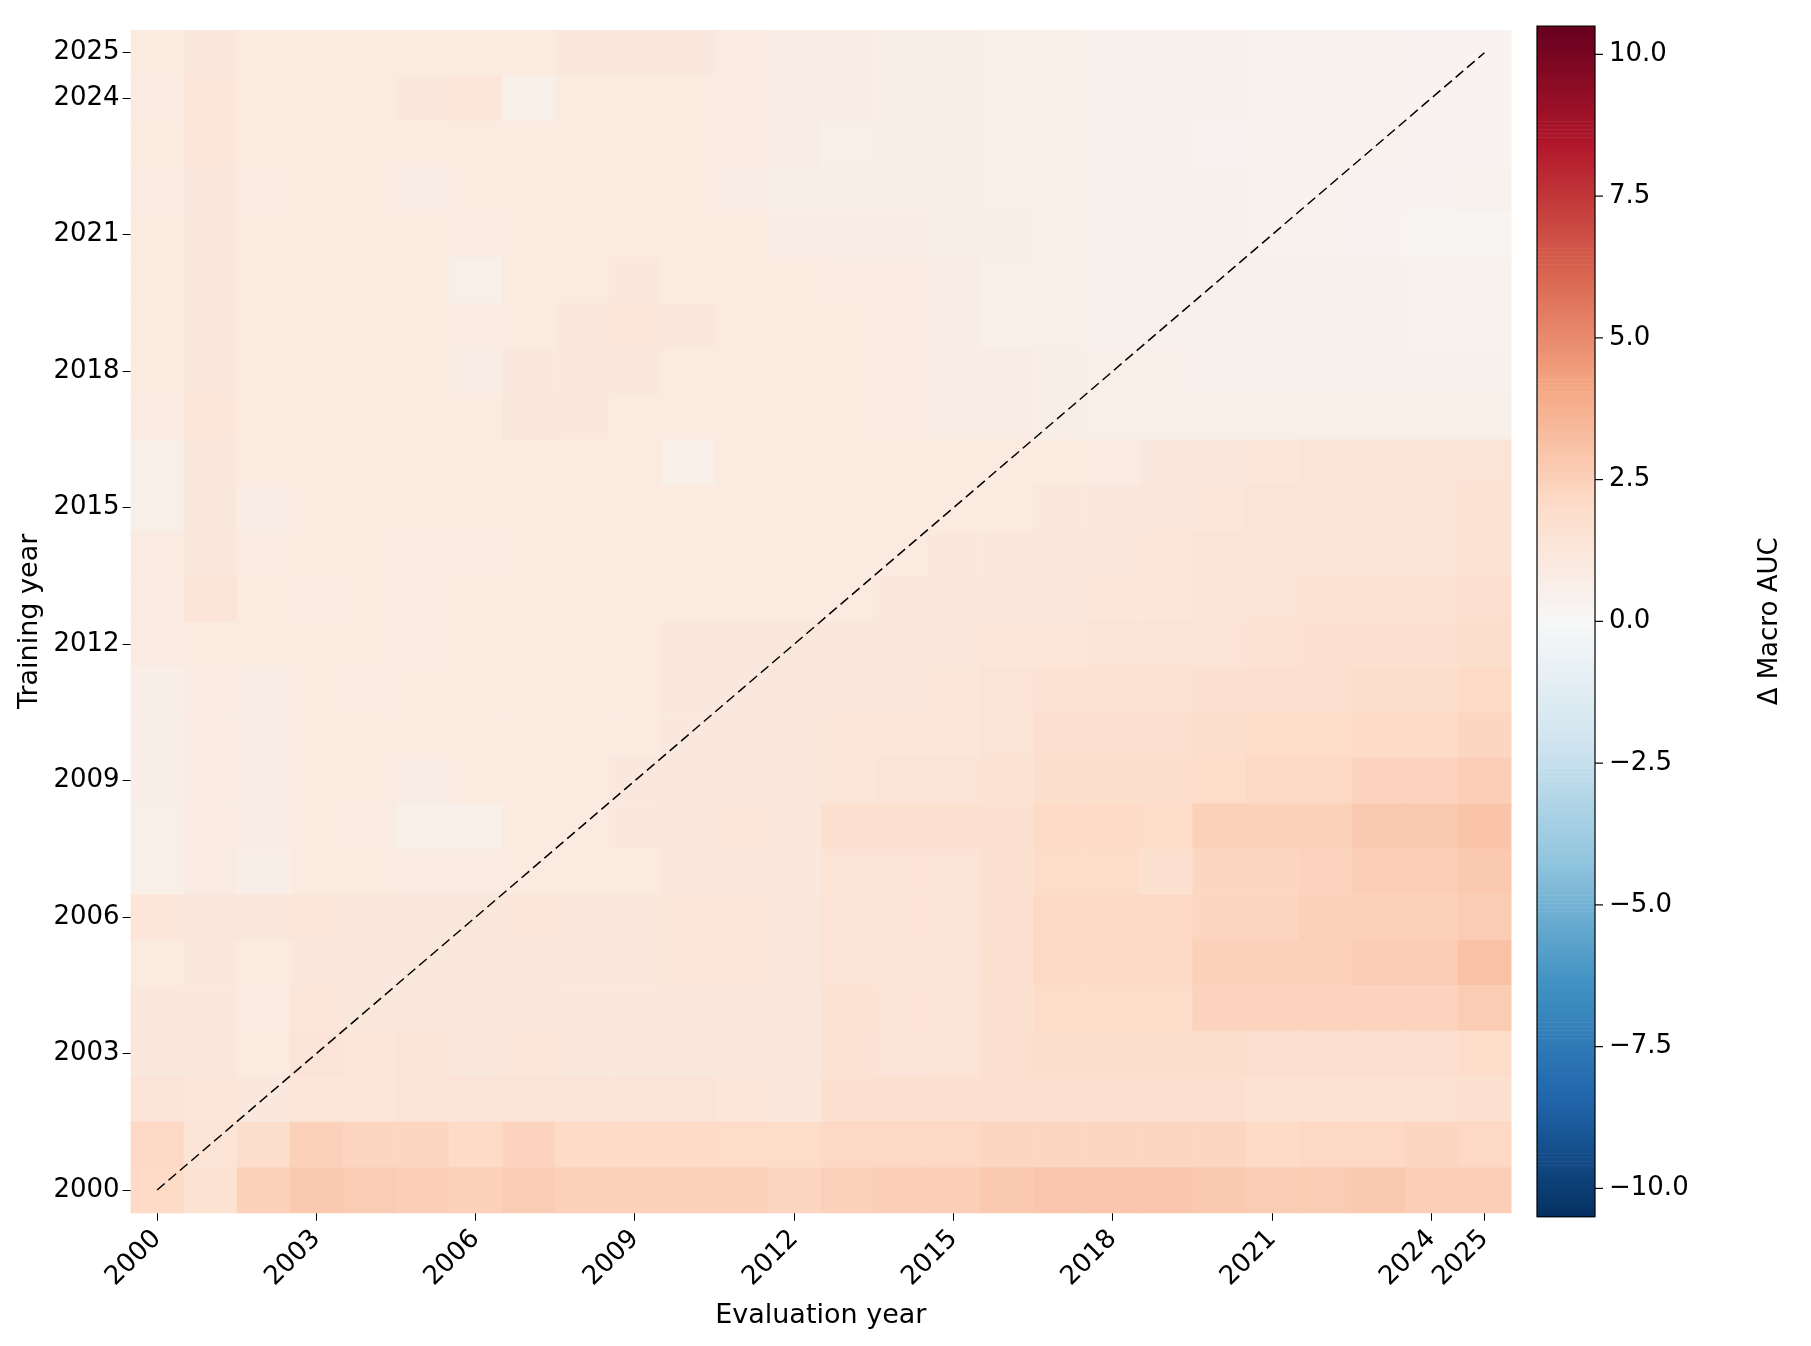 This screenshot has width=1811, height=1346. Describe the element at coordinates (1649, 1186) in the screenshot. I see `color-bar-label: −10.0` at that location.